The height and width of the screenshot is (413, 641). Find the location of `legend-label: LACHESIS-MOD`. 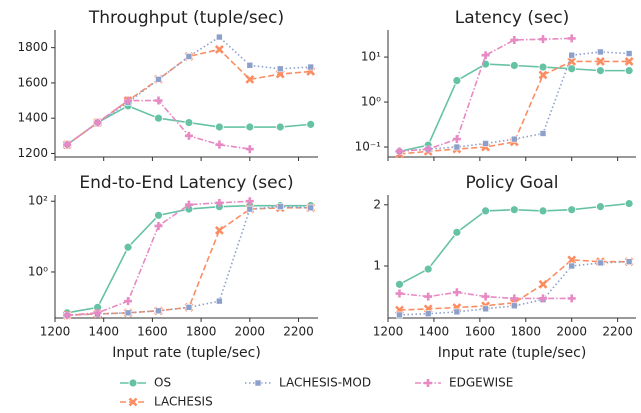

legend-label: LACHESIS-MOD is located at coordinates (325, 383).